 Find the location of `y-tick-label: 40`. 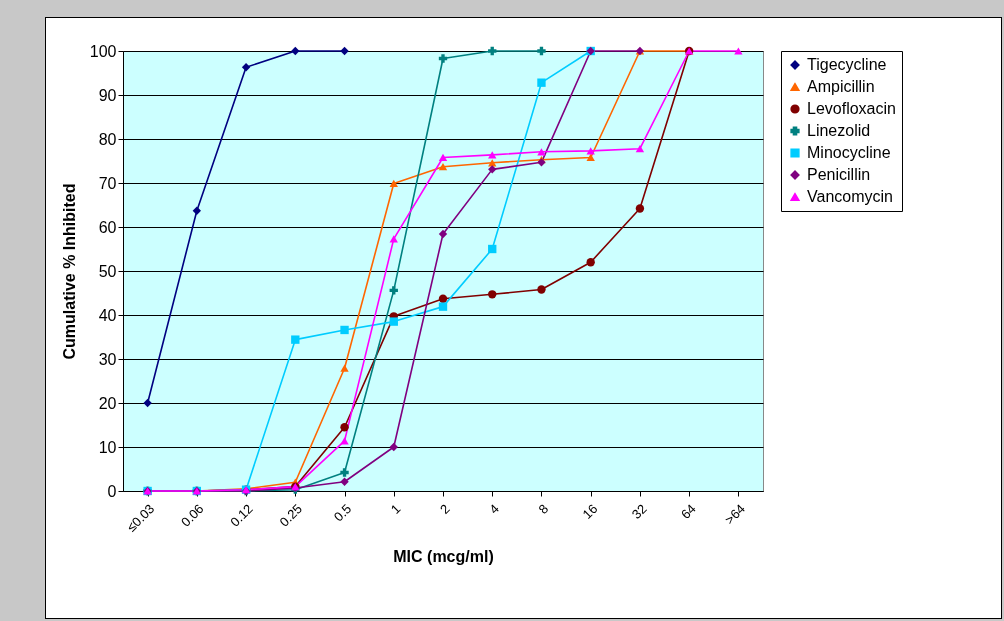

y-tick-label: 40 is located at coordinates (107, 315).